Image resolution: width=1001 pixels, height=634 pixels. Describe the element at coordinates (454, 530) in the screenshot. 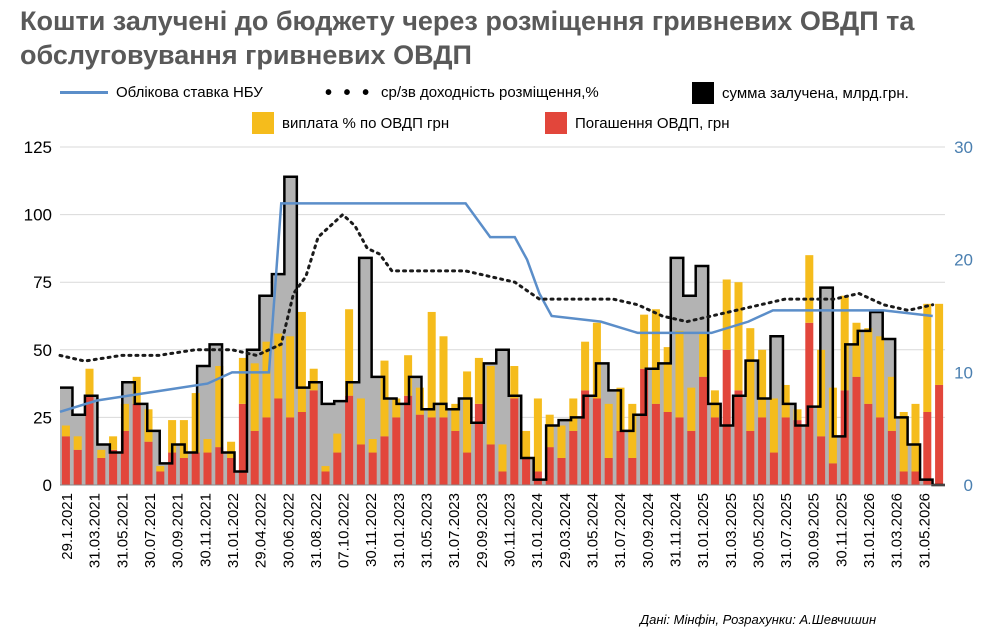

I see `x-tick-label: 31.07.2023` at that location.